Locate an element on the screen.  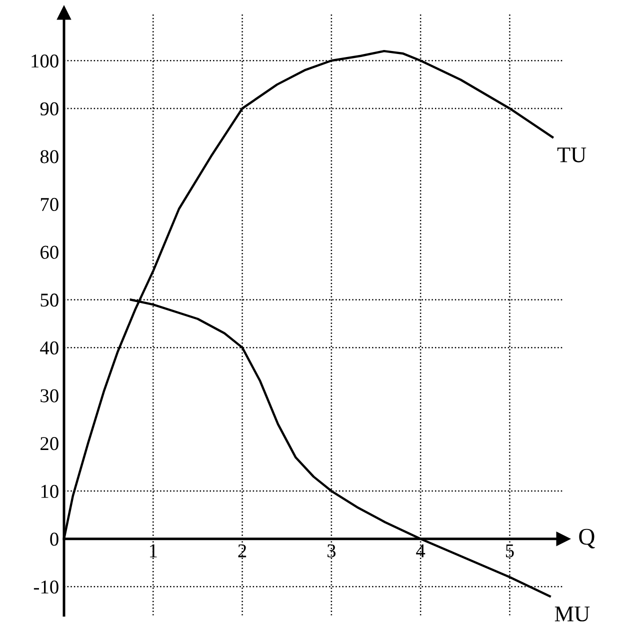
series-label: TU is located at coordinates (571, 155).